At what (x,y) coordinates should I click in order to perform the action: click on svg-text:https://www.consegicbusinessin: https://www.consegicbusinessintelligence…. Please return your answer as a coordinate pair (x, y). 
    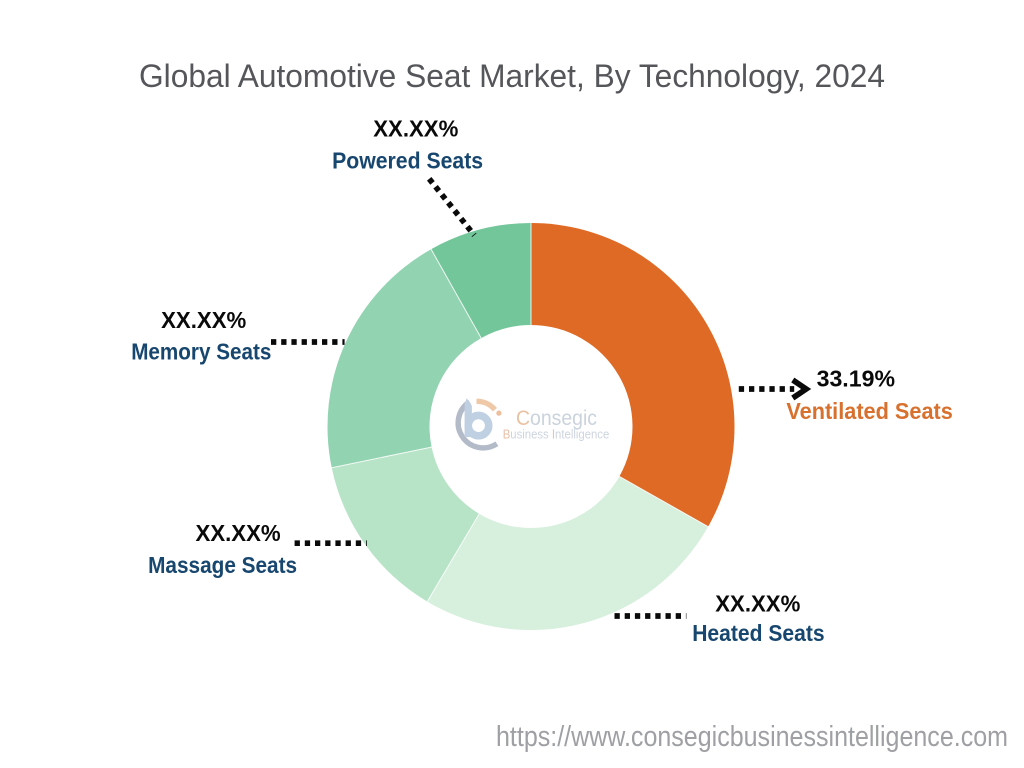
    Looking at the image, I should click on (752, 737).